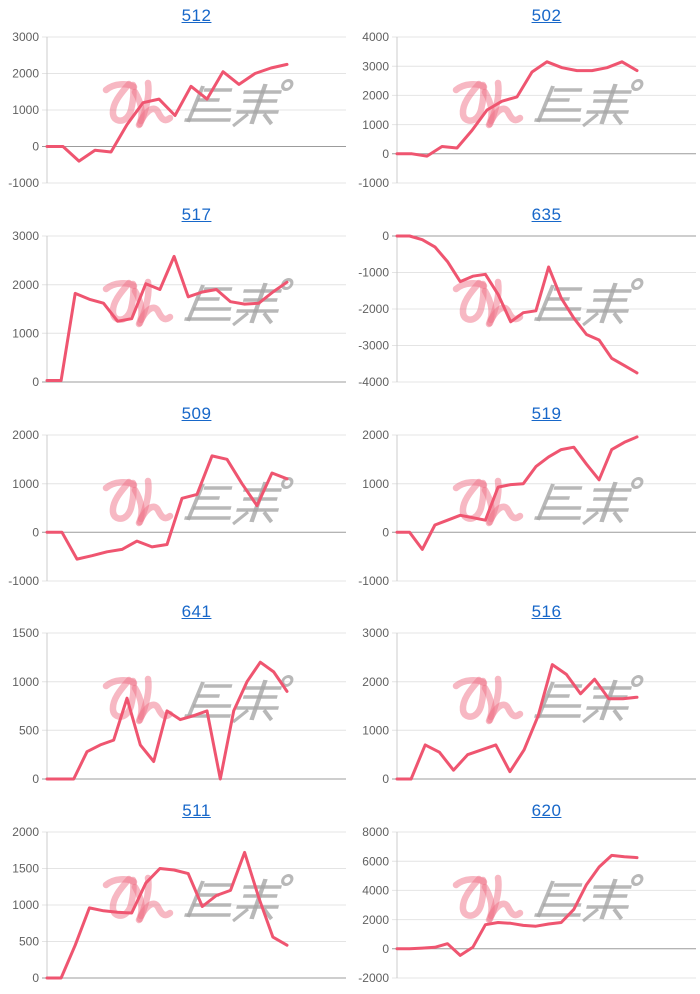 This screenshot has height=994, width=700. I want to click on chart-title: 511, so click(196, 811).